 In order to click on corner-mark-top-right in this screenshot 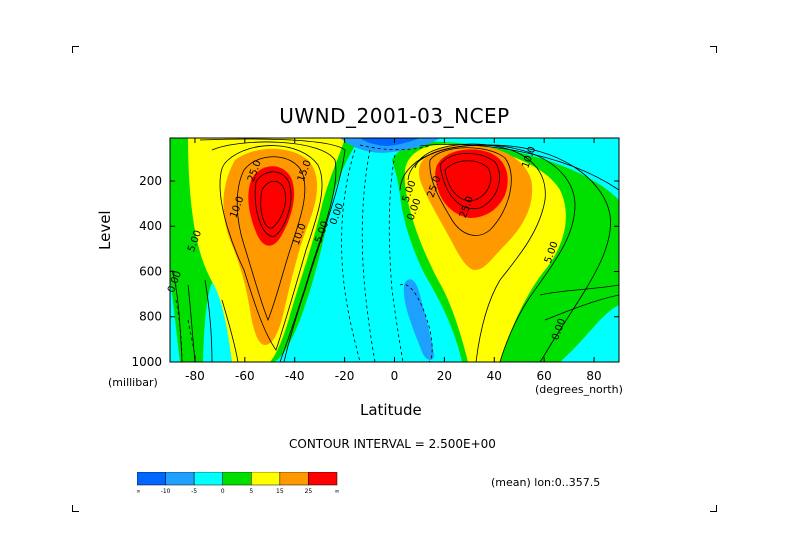, I will do `click(713, 49)`.